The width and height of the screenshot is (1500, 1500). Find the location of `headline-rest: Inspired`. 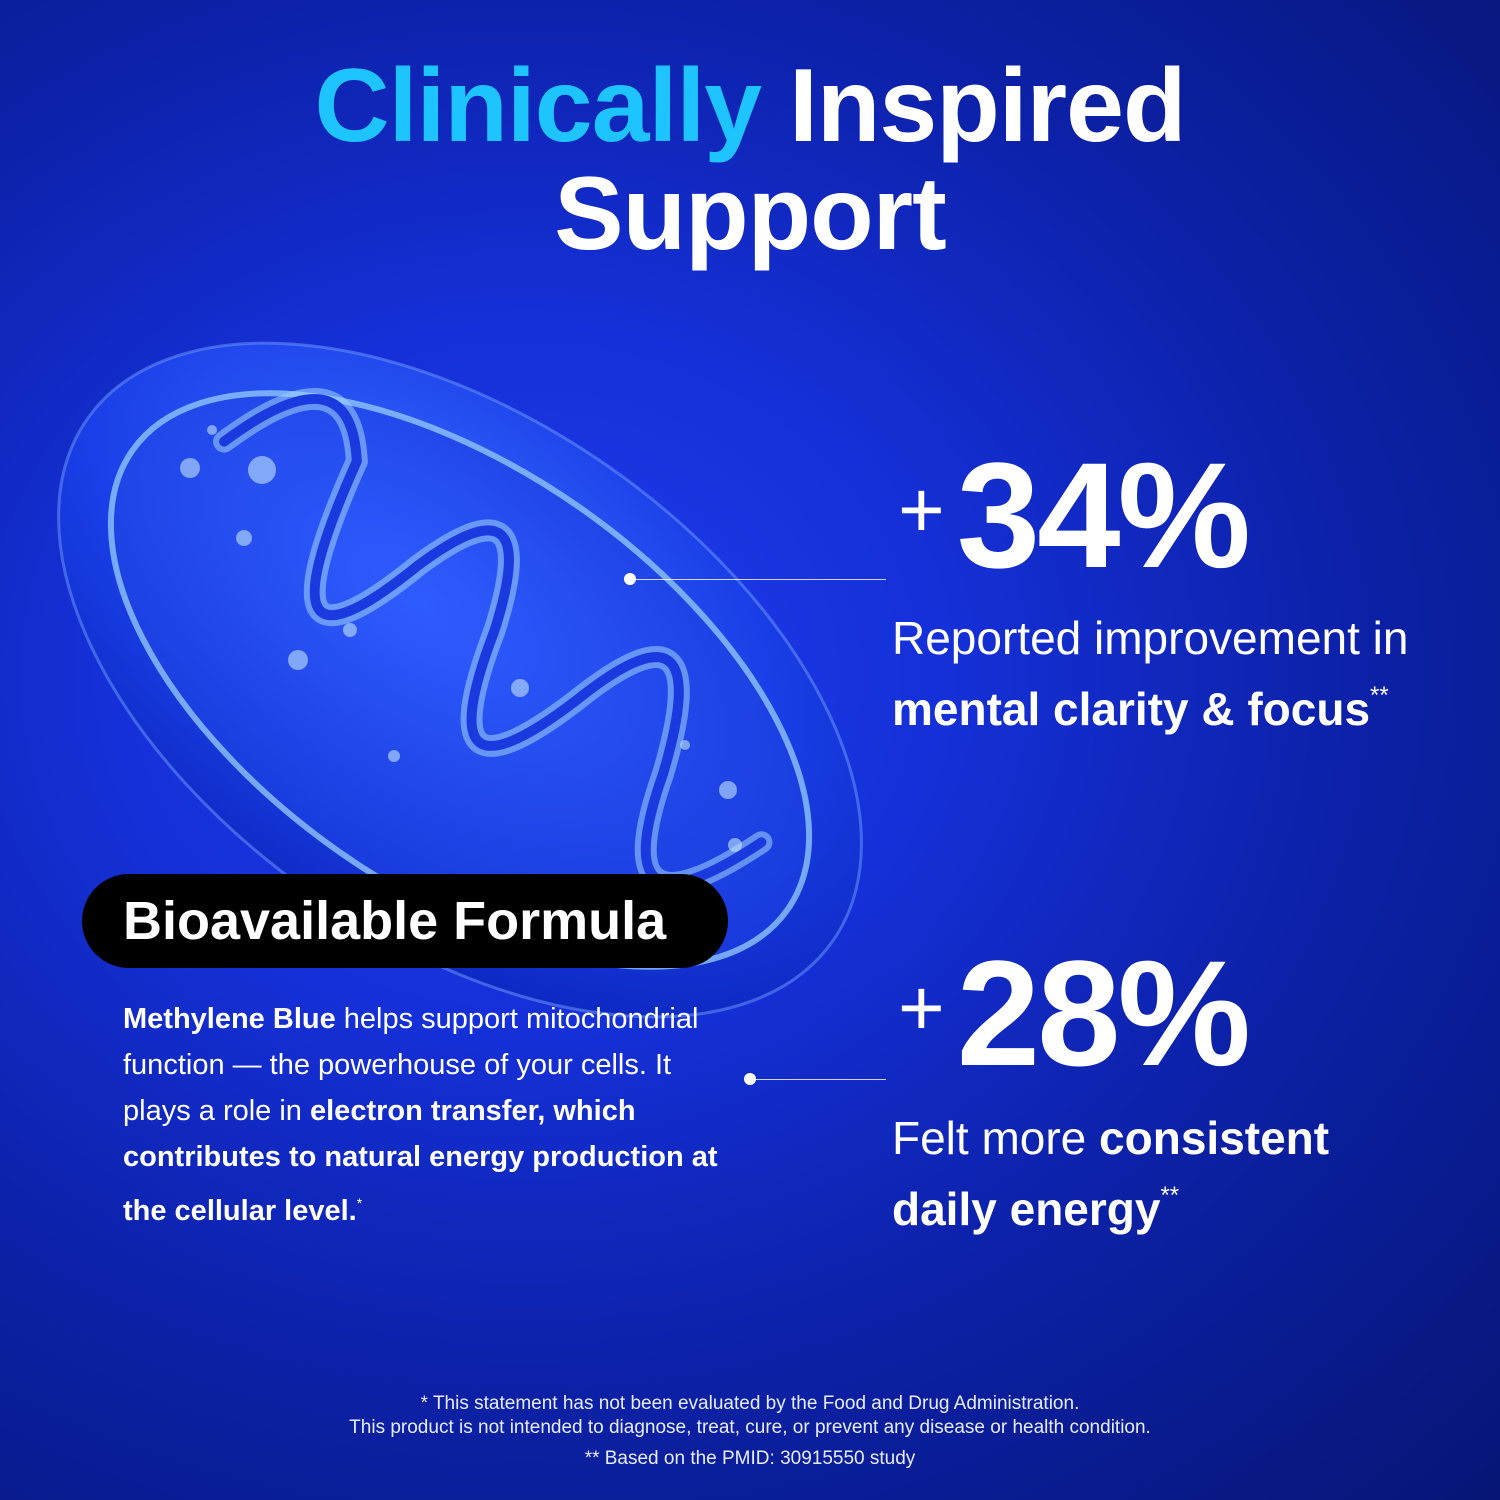

headline-rest: Inspired is located at coordinates (988, 106).